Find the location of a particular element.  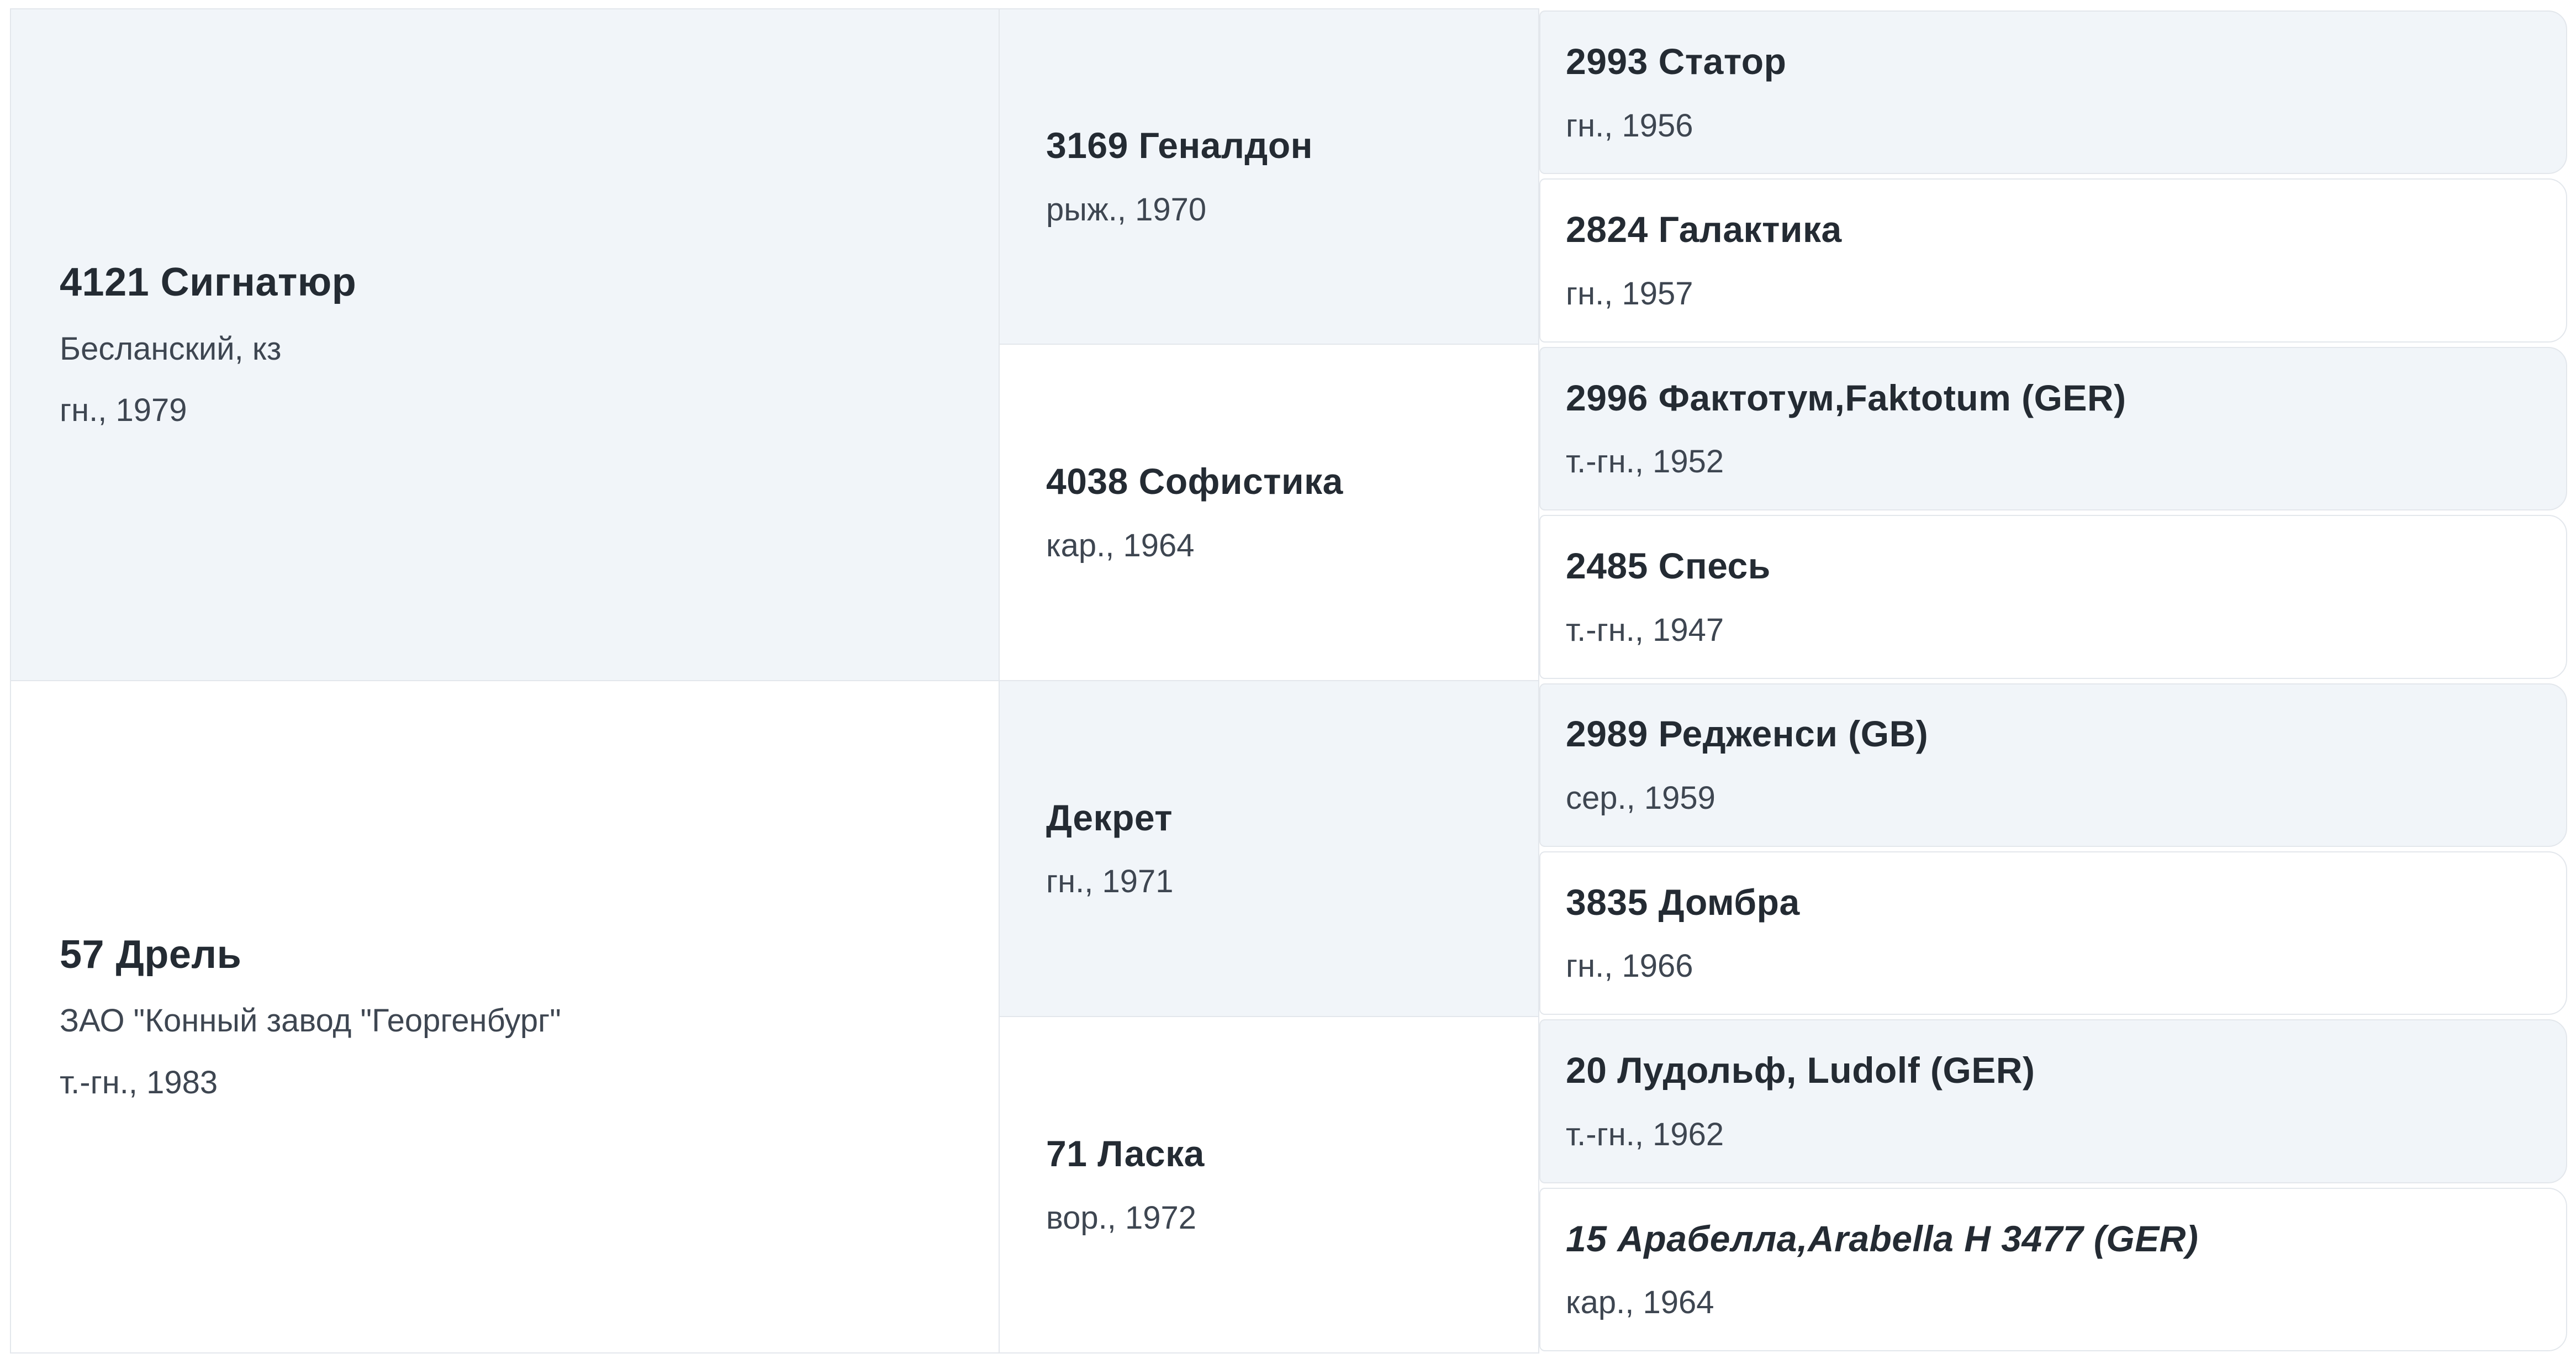

horse-color-year: сер., 1959 is located at coordinates (1640, 798).